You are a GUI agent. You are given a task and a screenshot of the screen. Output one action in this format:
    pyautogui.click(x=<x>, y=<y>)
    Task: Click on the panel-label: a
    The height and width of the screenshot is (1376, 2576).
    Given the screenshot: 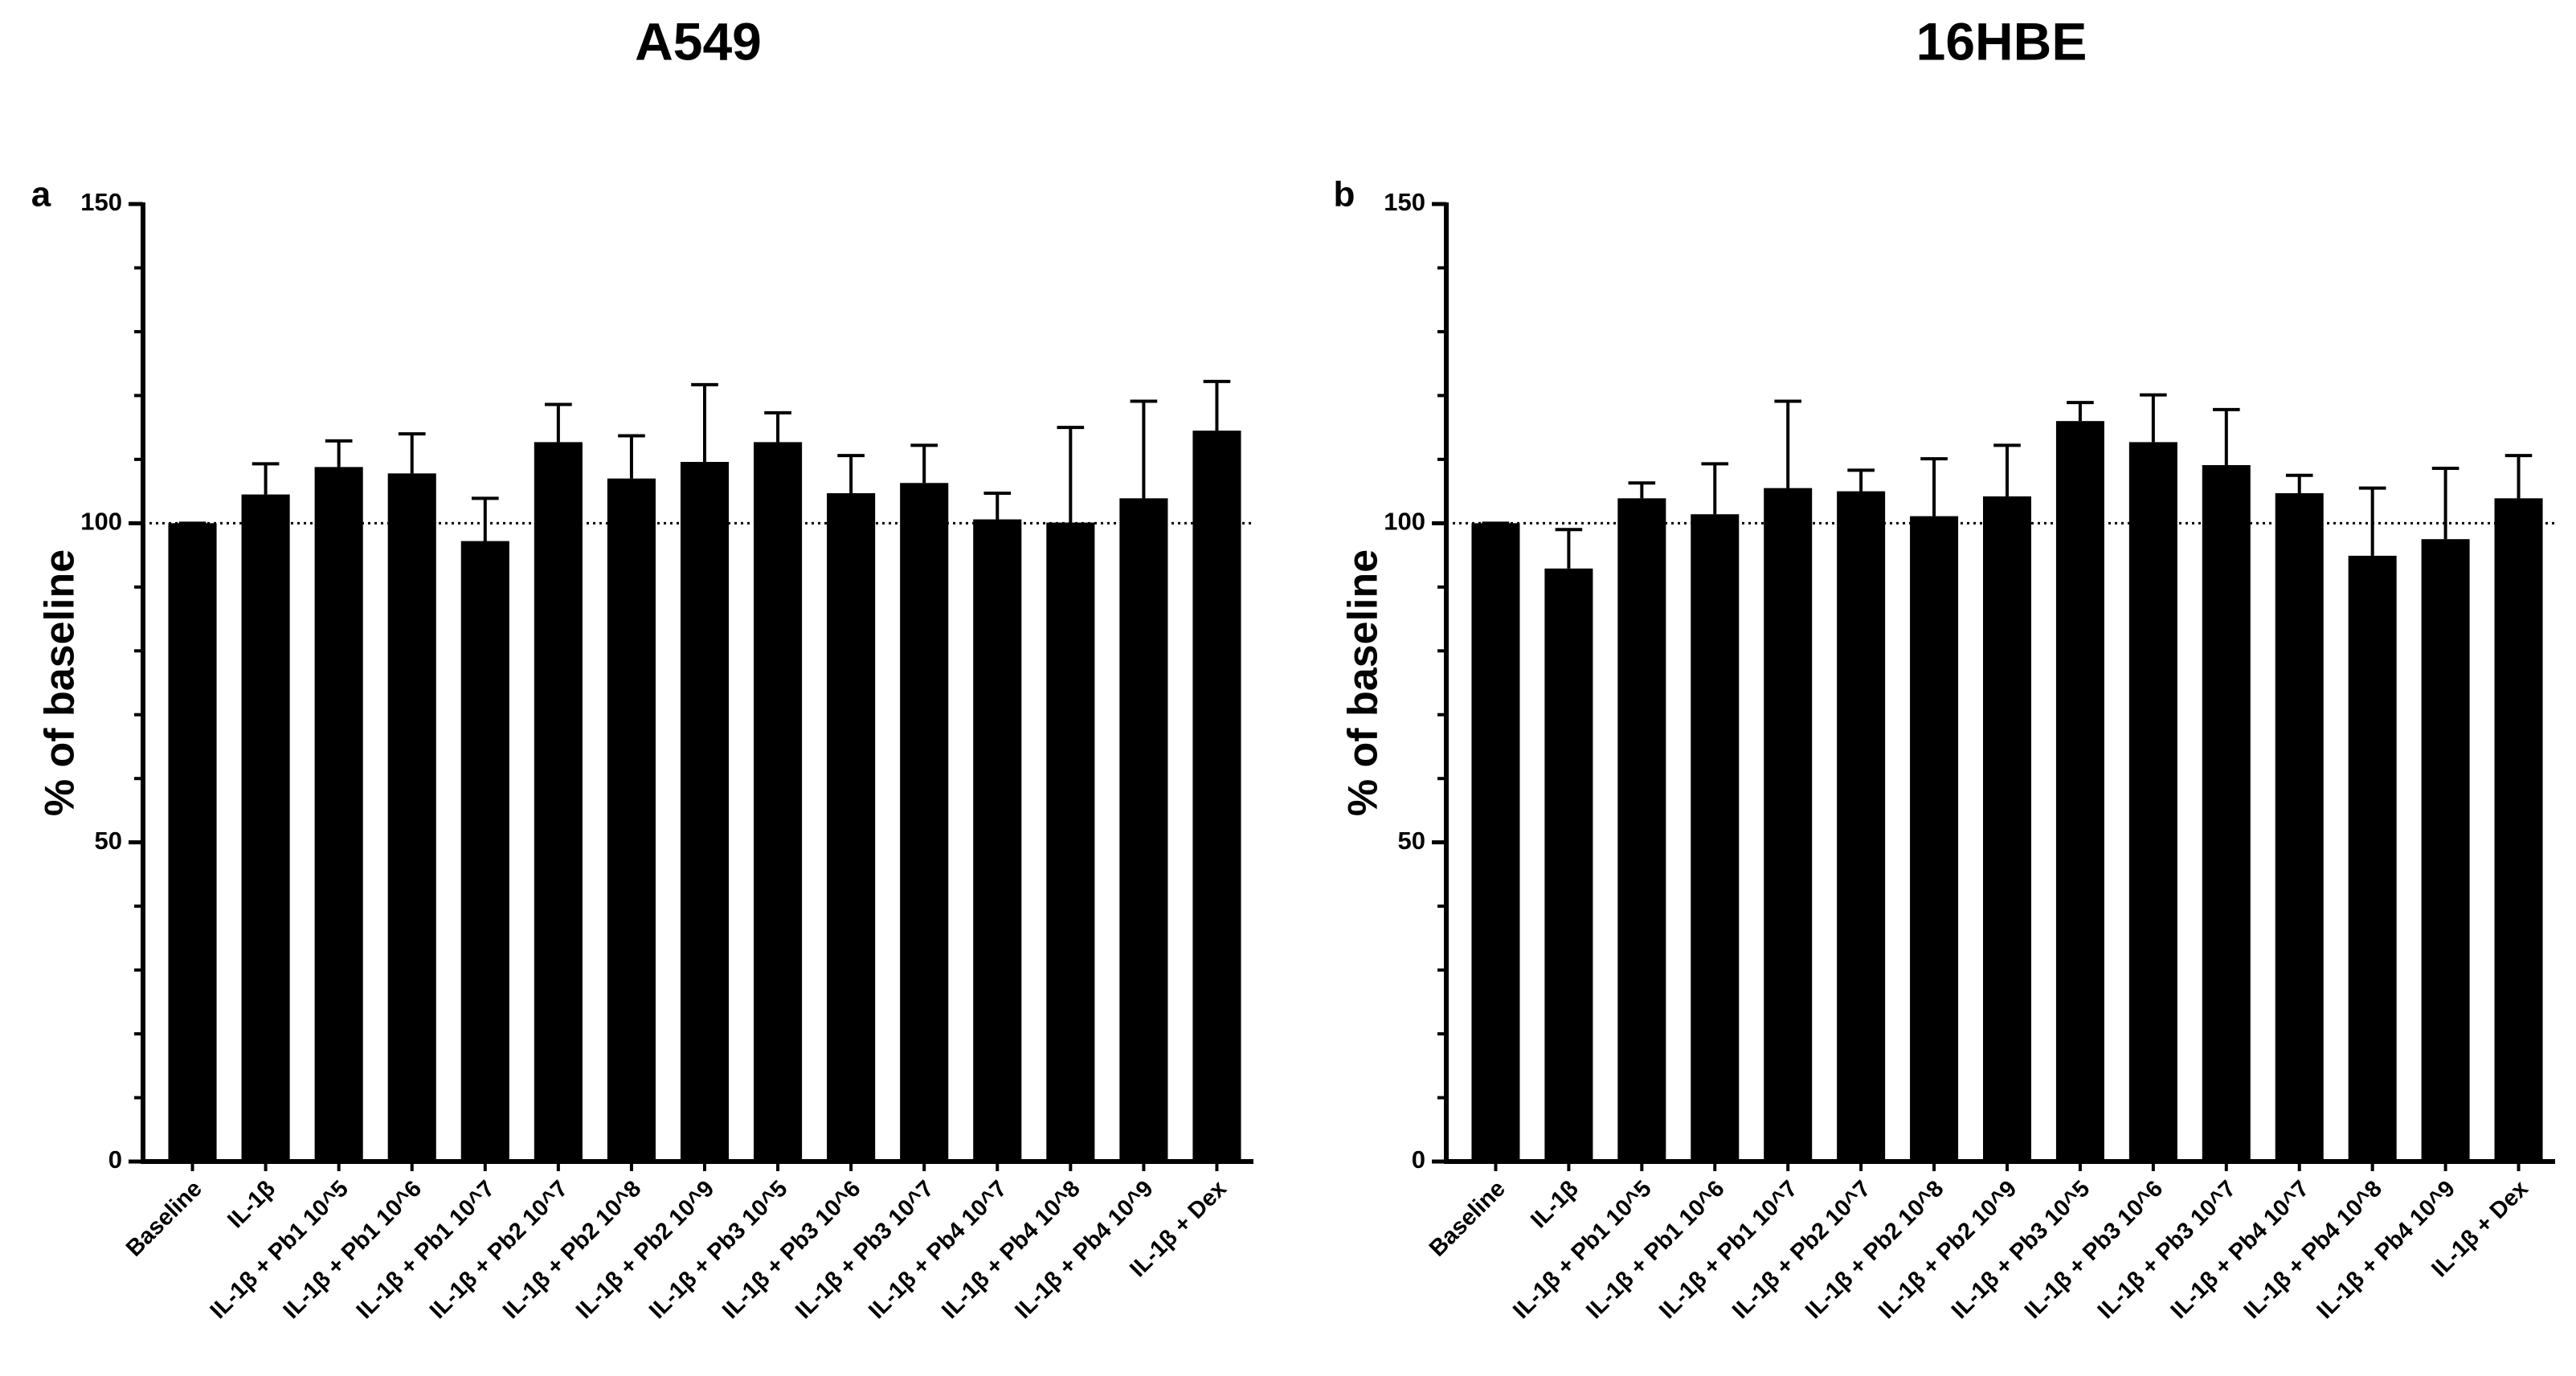 What is the action you would take?
    pyautogui.click(x=41, y=195)
    